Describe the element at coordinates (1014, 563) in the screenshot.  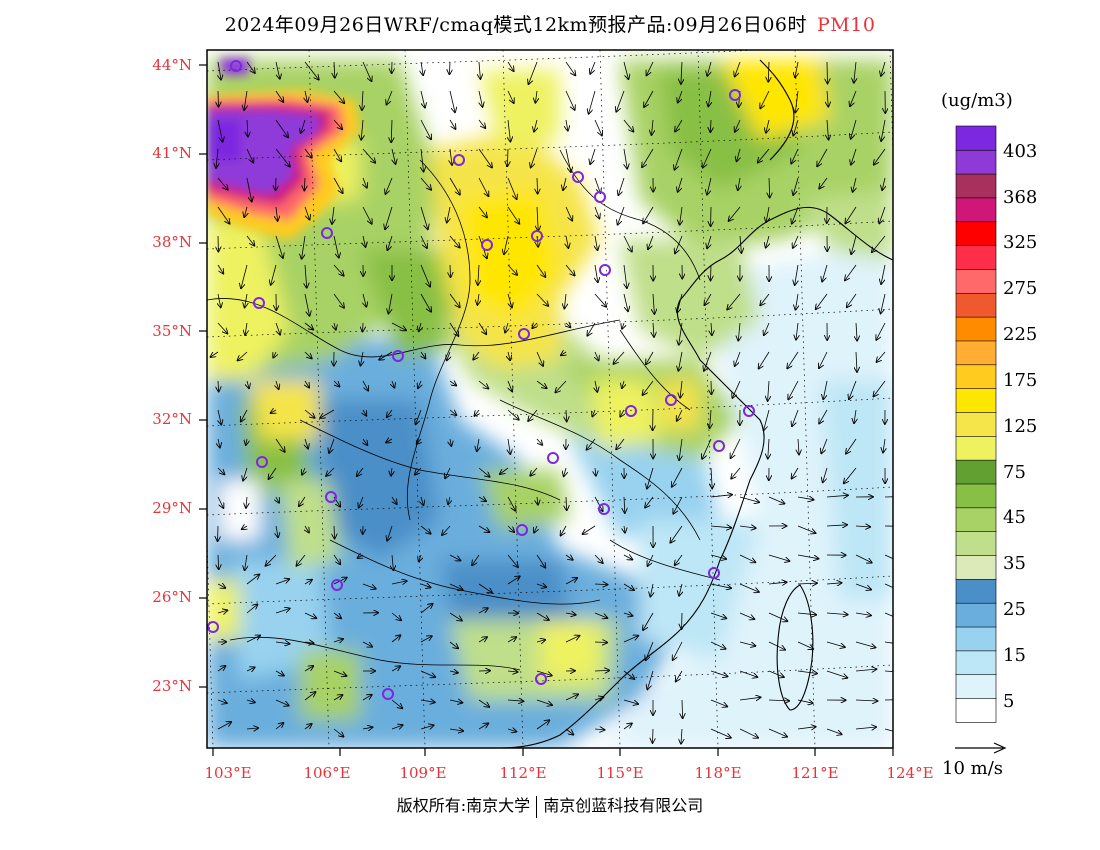
I see `colorbar-label-35: 35` at that location.